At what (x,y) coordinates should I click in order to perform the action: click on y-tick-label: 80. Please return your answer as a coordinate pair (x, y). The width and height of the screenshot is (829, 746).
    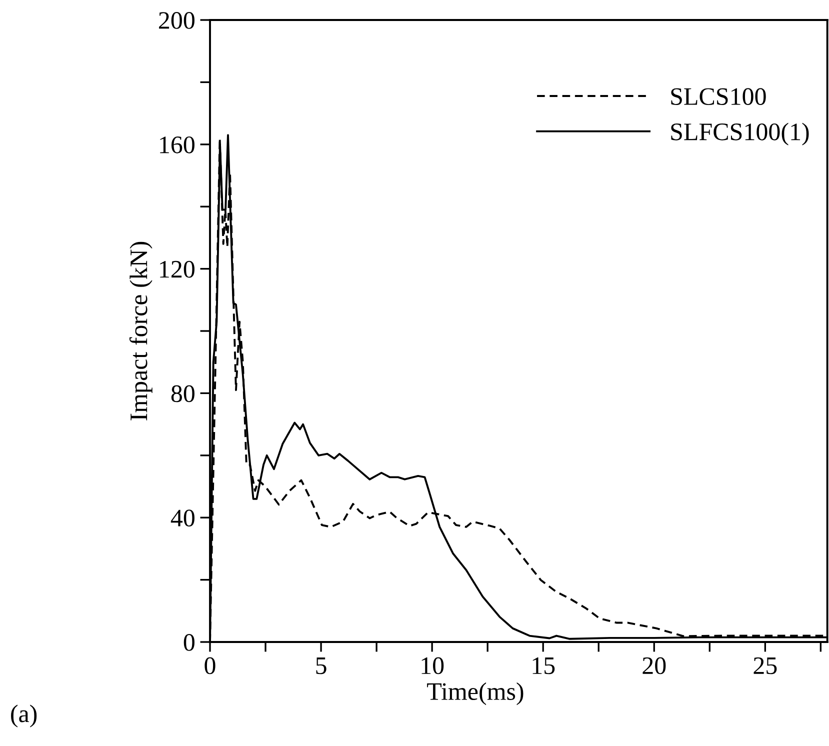
    Looking at the image, I should click on (182, 393).